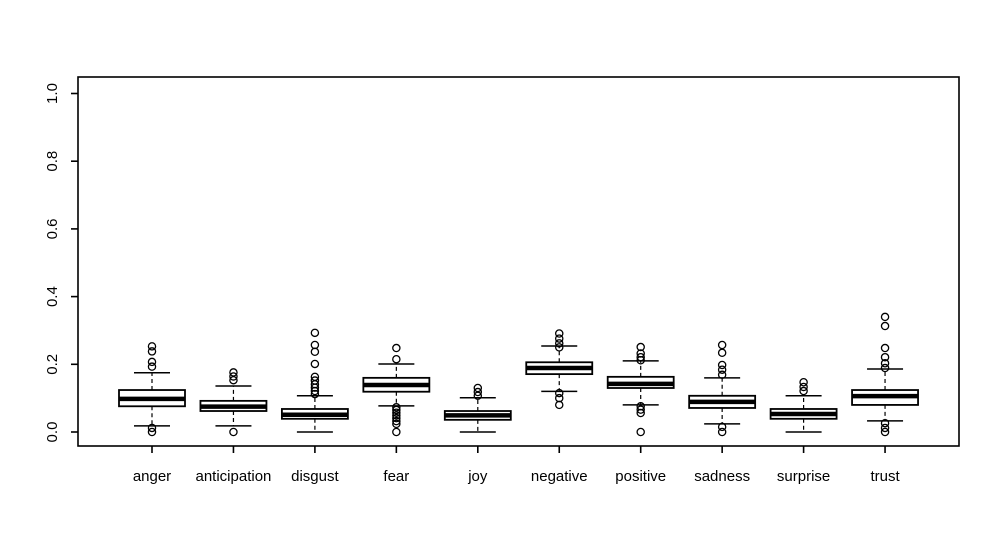 Image resolution: width=1000 pixels, height=545 pixels. What do you see at coordinates (559, 369) in the screenshot?
I see `boxplot-negative` at bounding box center [559, 369].